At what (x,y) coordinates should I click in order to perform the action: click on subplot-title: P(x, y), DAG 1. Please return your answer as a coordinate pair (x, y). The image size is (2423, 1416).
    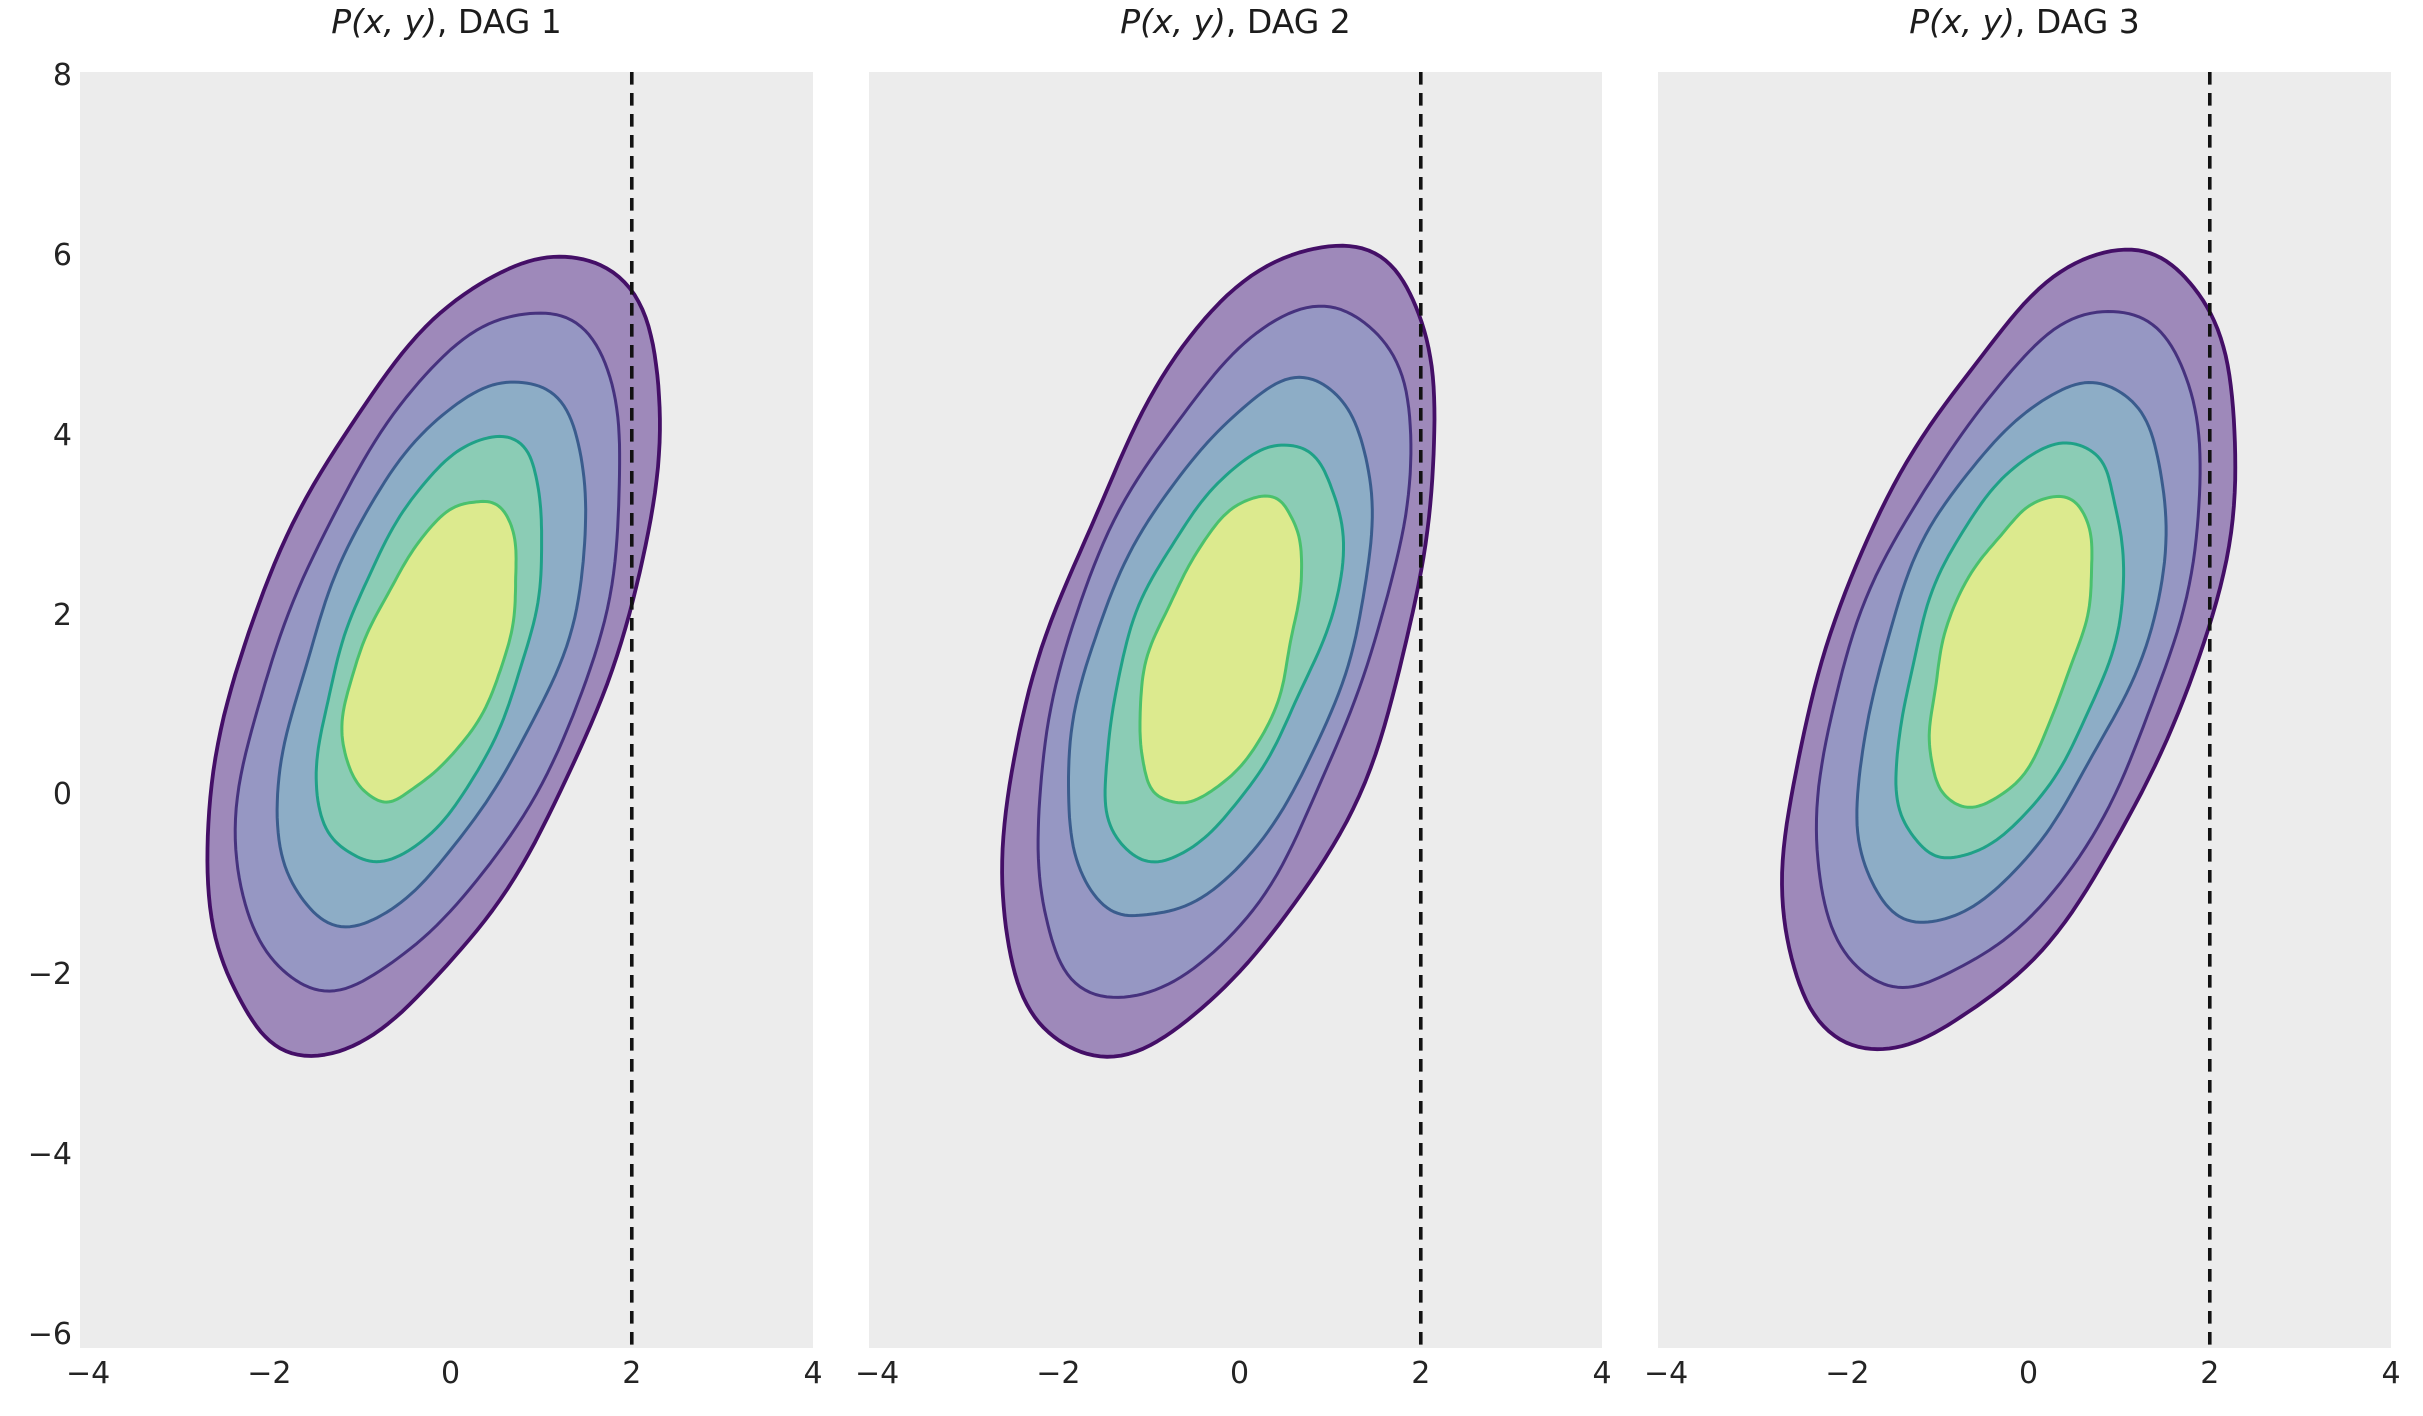
    Looking at the image, I should click on (446, 21).